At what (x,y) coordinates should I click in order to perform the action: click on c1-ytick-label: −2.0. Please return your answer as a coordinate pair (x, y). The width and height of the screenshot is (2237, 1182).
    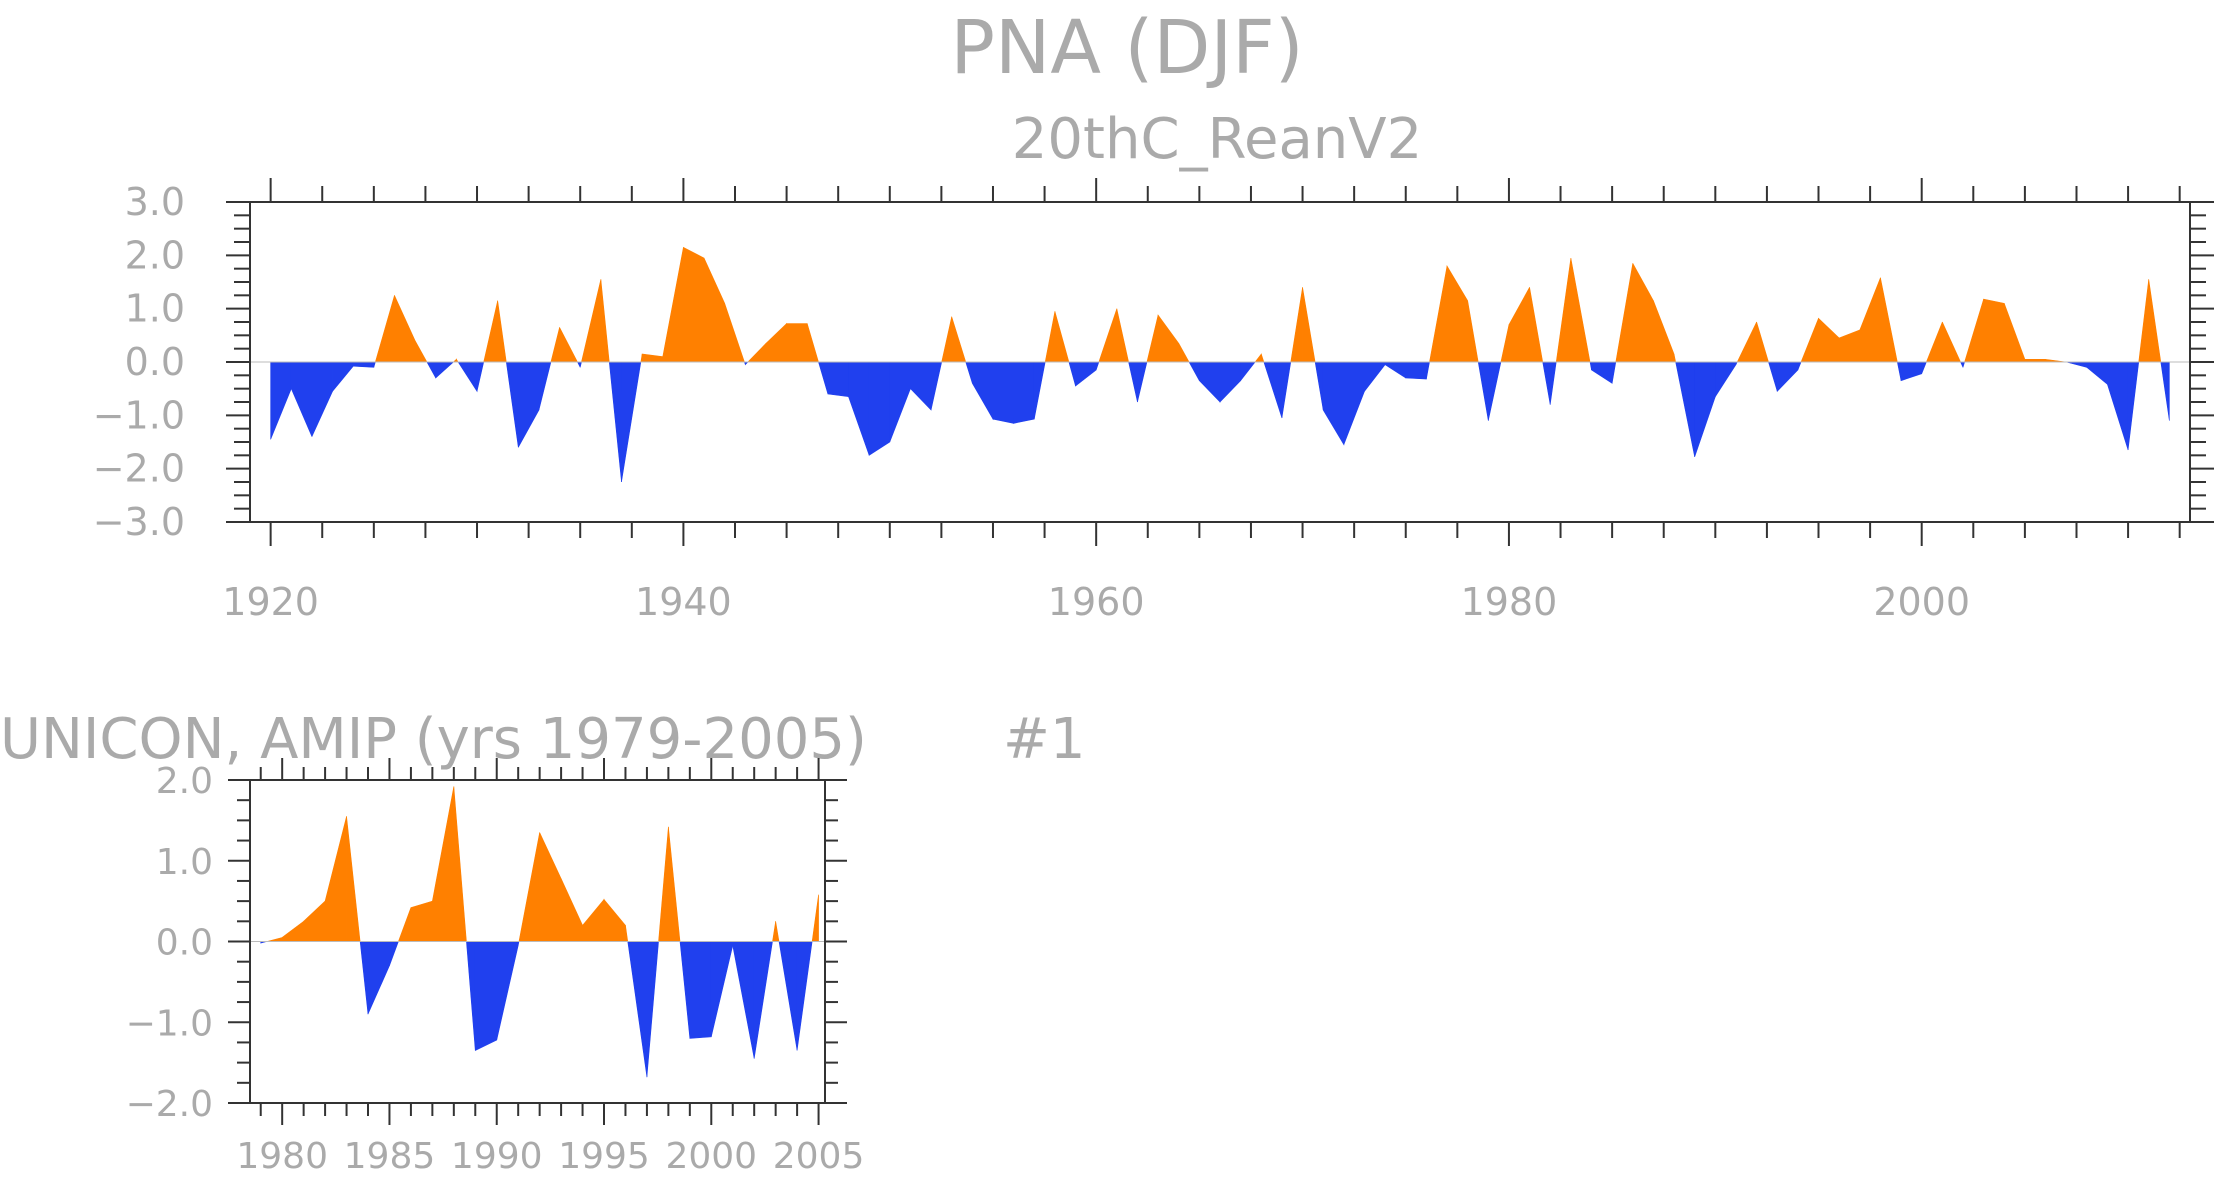
    Looking at the image, I should click on (139, 469).